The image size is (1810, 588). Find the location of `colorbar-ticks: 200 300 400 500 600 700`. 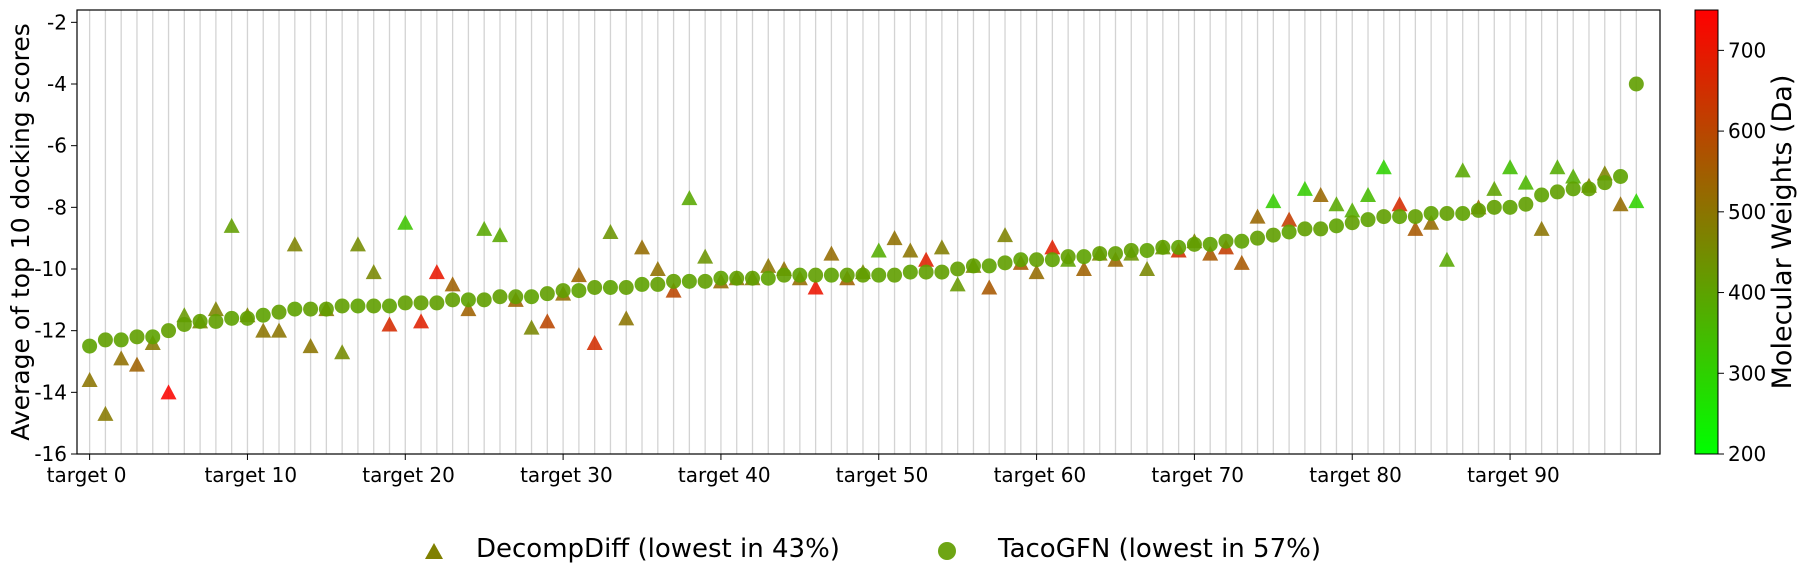

colorbar-ticks: 200 300 400 500 600 700 is located at coordinates (1742, 252).